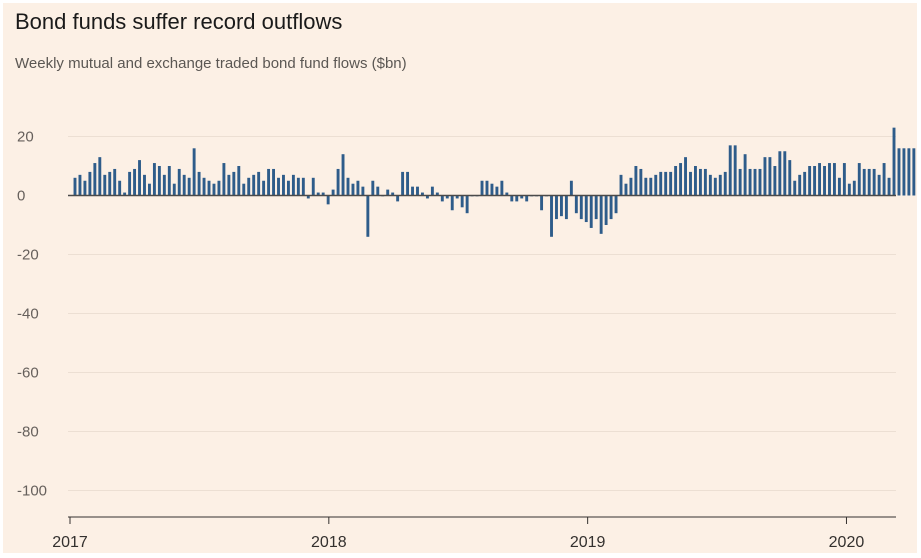 Image resolution: width=921 pixels, height=558 pixels. Describe the element at coordinates (28, 432) in the screenshot. I see `y-tick-label: -80` at that location.